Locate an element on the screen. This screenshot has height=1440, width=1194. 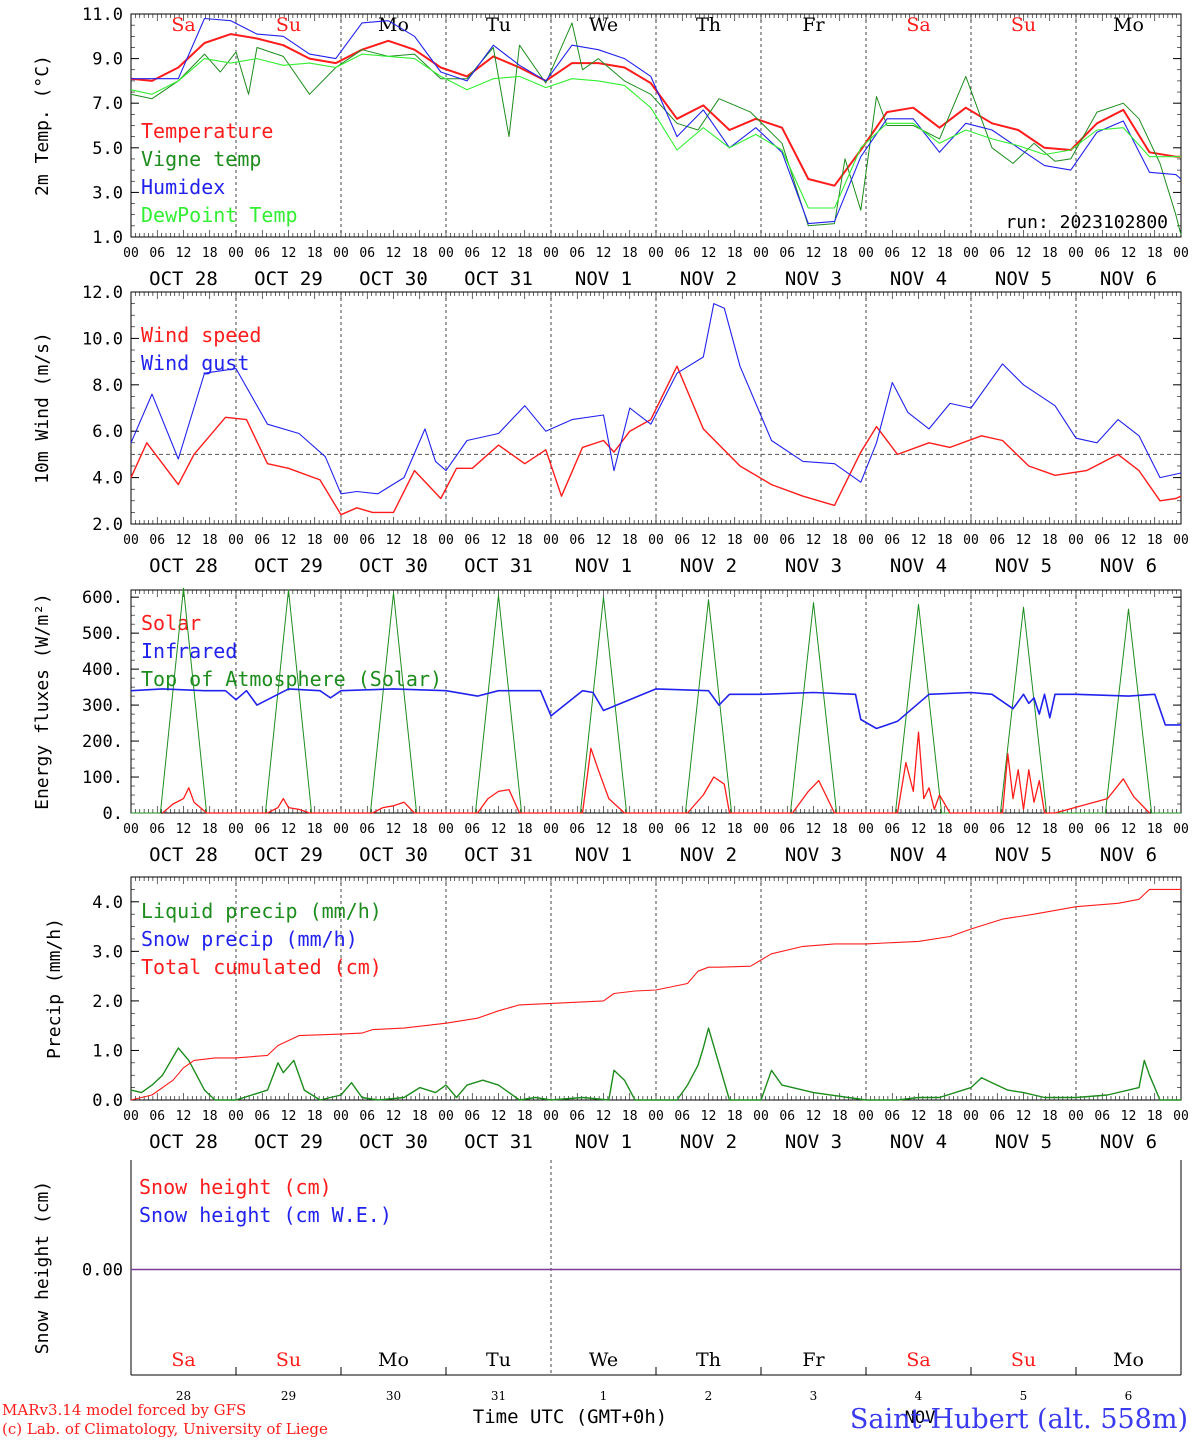
y-tick-label: 6.0 is located at coordinates (107, 432).